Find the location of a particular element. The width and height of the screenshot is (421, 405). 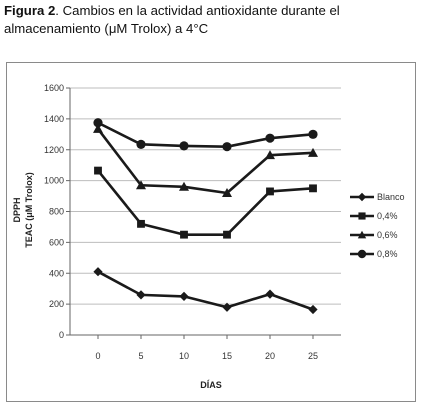

x-tick-label: 20 is located at coordinates (270, 356).